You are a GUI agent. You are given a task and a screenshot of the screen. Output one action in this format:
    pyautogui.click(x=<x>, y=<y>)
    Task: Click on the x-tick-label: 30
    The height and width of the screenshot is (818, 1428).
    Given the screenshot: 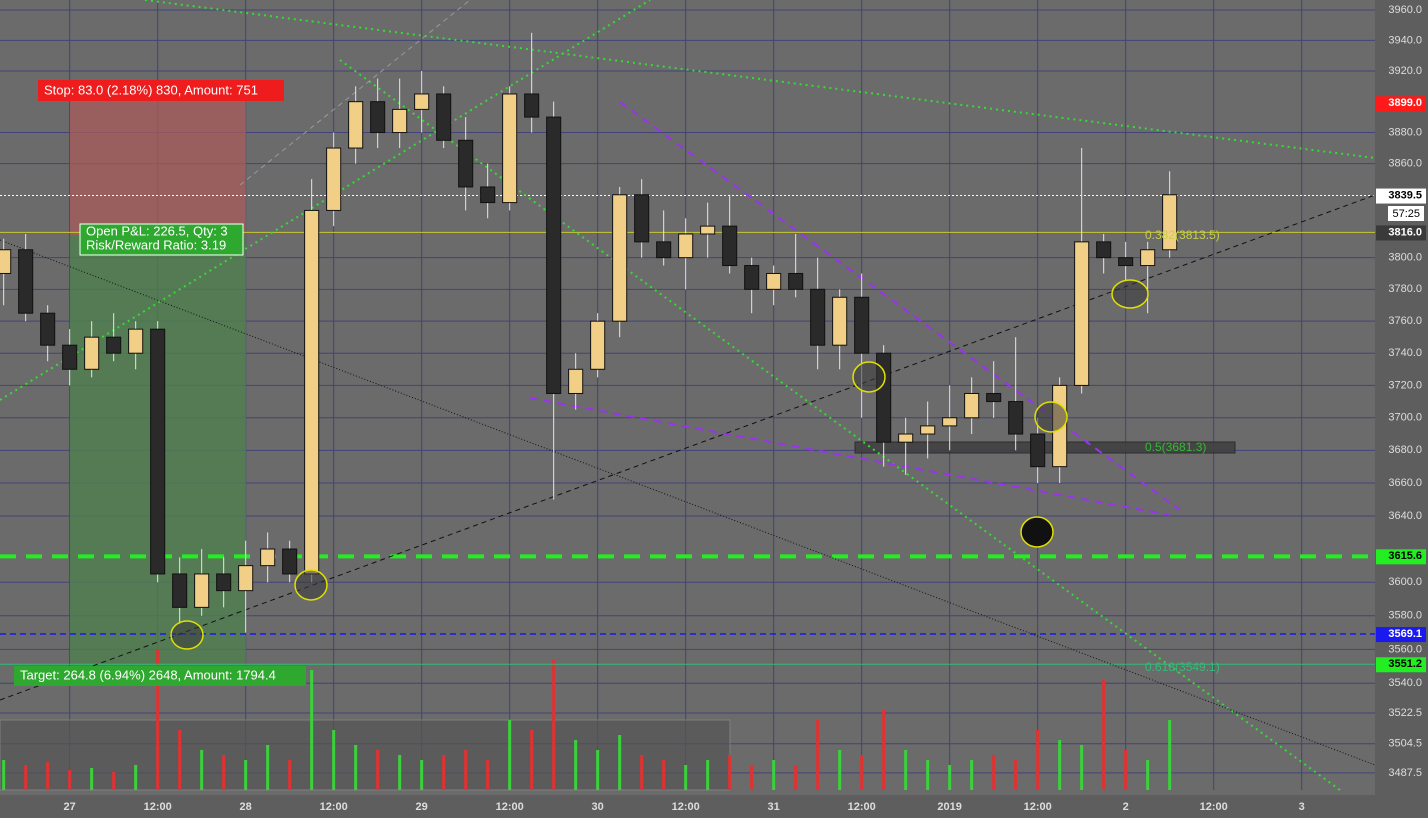 What is the action you would take?
    pyautogui.click(x=598, y=807)
    